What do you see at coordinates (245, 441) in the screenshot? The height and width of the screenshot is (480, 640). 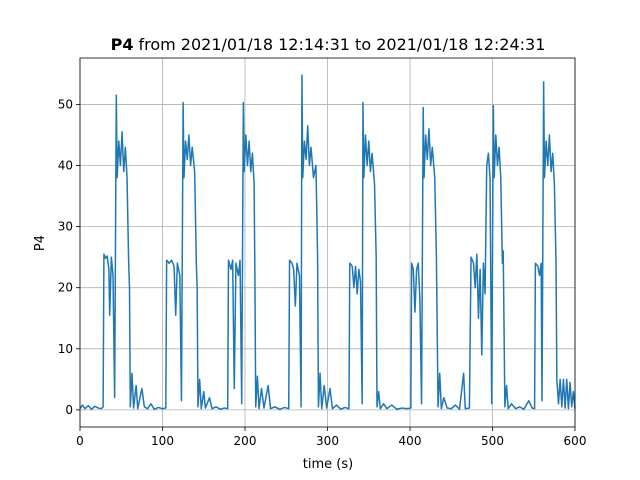 I see `x-tick-label: 200` at bounding box center [245, 441].